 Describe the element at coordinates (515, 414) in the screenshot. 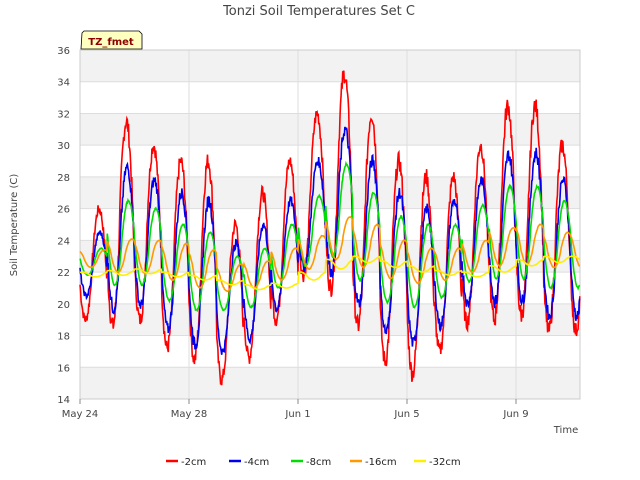

I see `x-tick-label: Jun 9` at that location.